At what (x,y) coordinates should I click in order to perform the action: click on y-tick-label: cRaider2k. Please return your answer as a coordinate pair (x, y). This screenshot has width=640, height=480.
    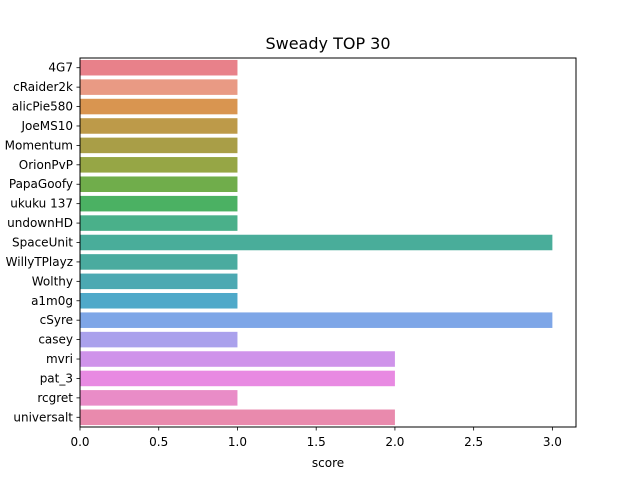
    Looking at the image, I should click on (43, 87).